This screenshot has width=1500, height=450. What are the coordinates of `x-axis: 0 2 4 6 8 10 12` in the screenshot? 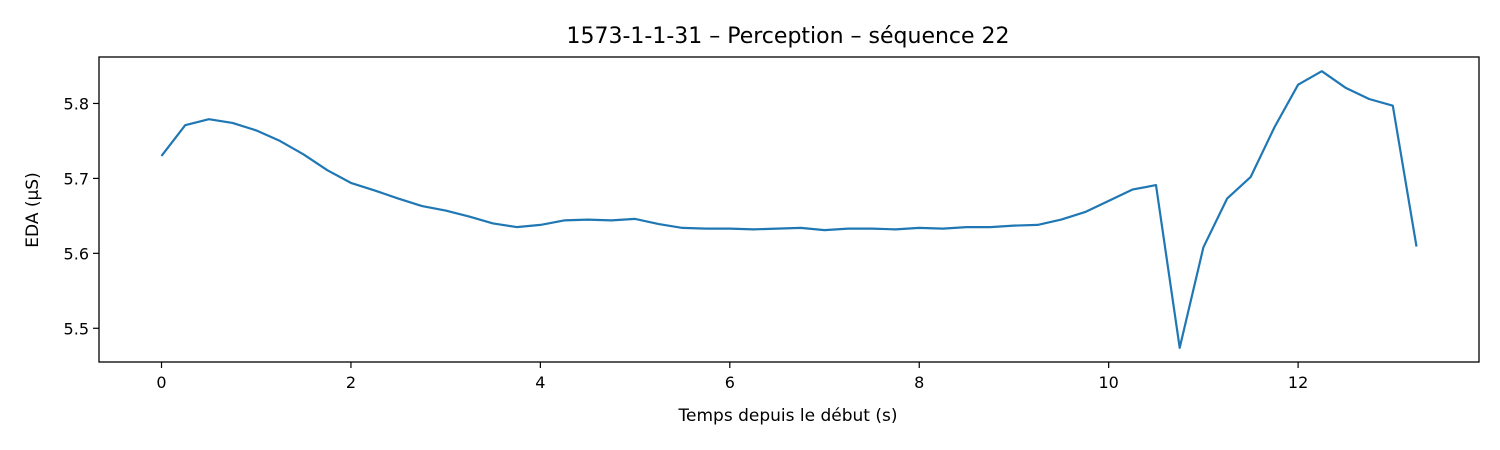 It's located at (732, 377).